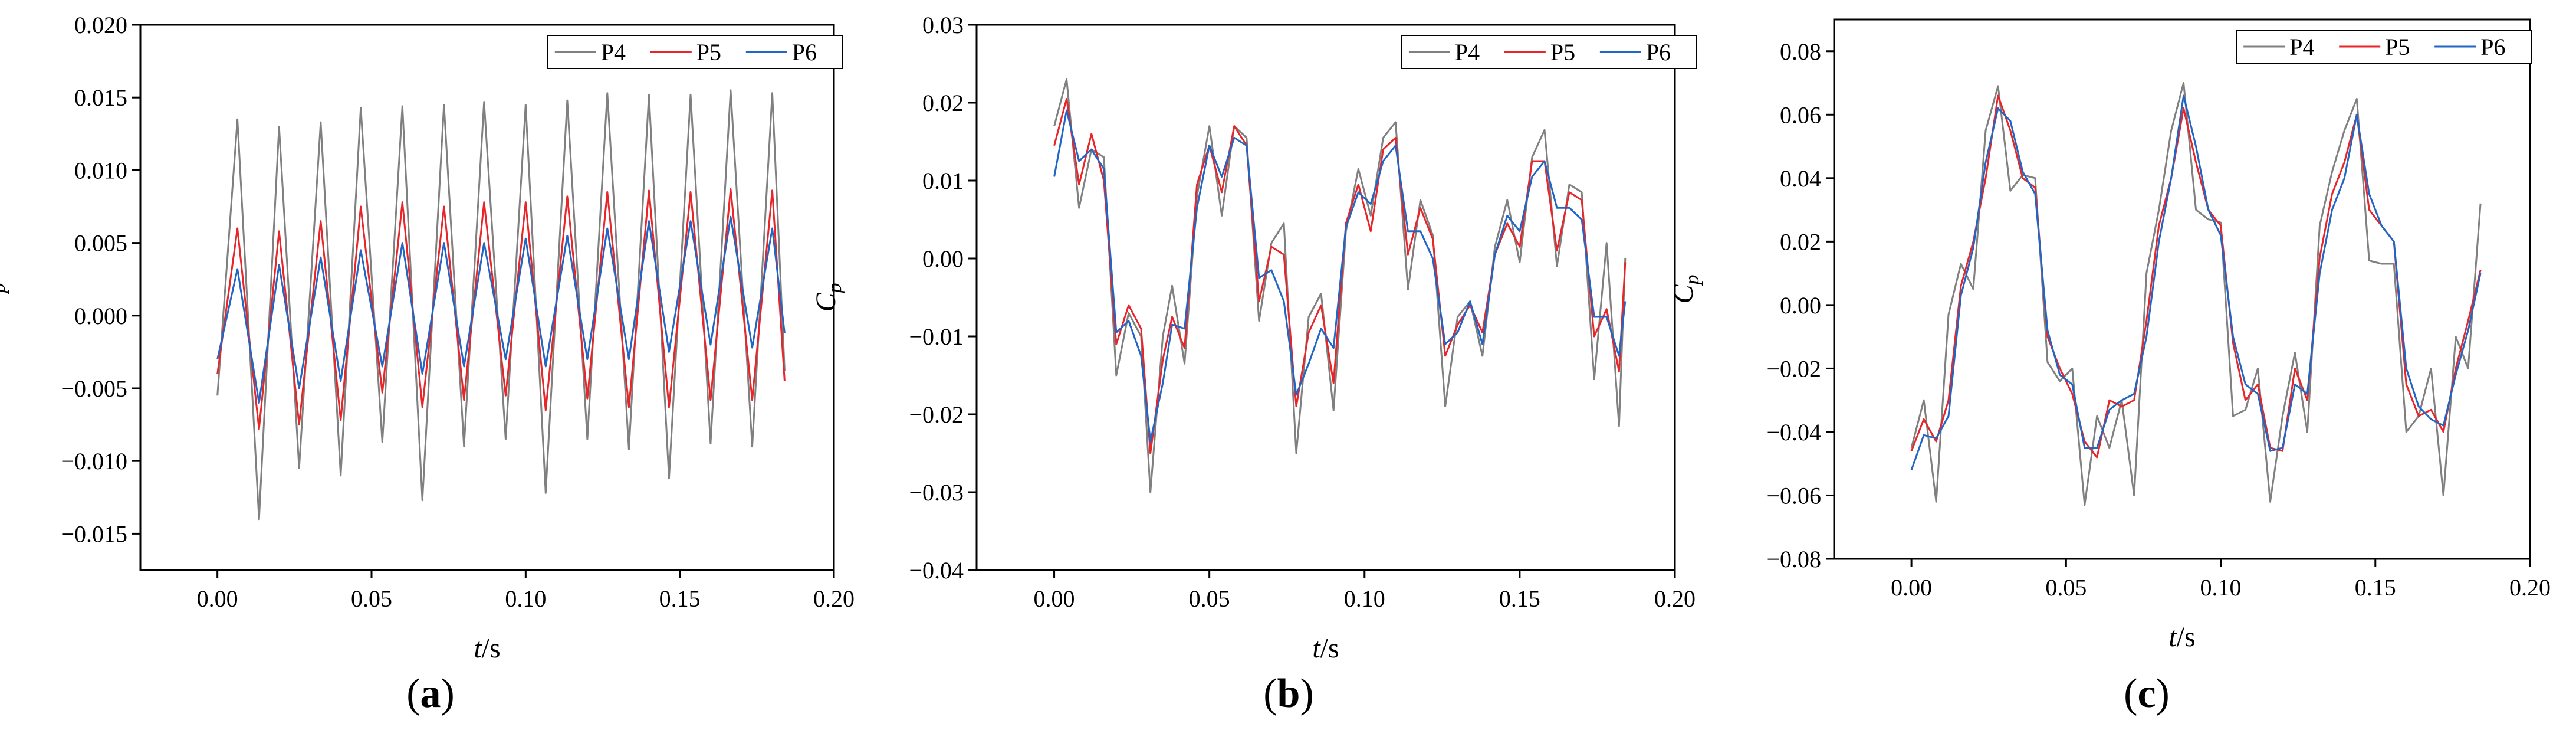 This screenshot has height=730, width=2576. What do you see at coordinates (94, 461) in the screenshot?
I see `y-tick-label: −0.010` at bounding box center [94, 461].